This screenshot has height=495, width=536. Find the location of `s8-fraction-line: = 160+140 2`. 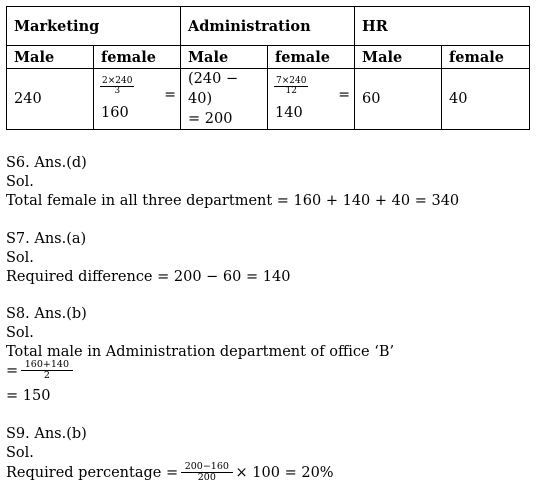

s8-fraction-line: = 160+140 2 is located at coordinates (39, 370).